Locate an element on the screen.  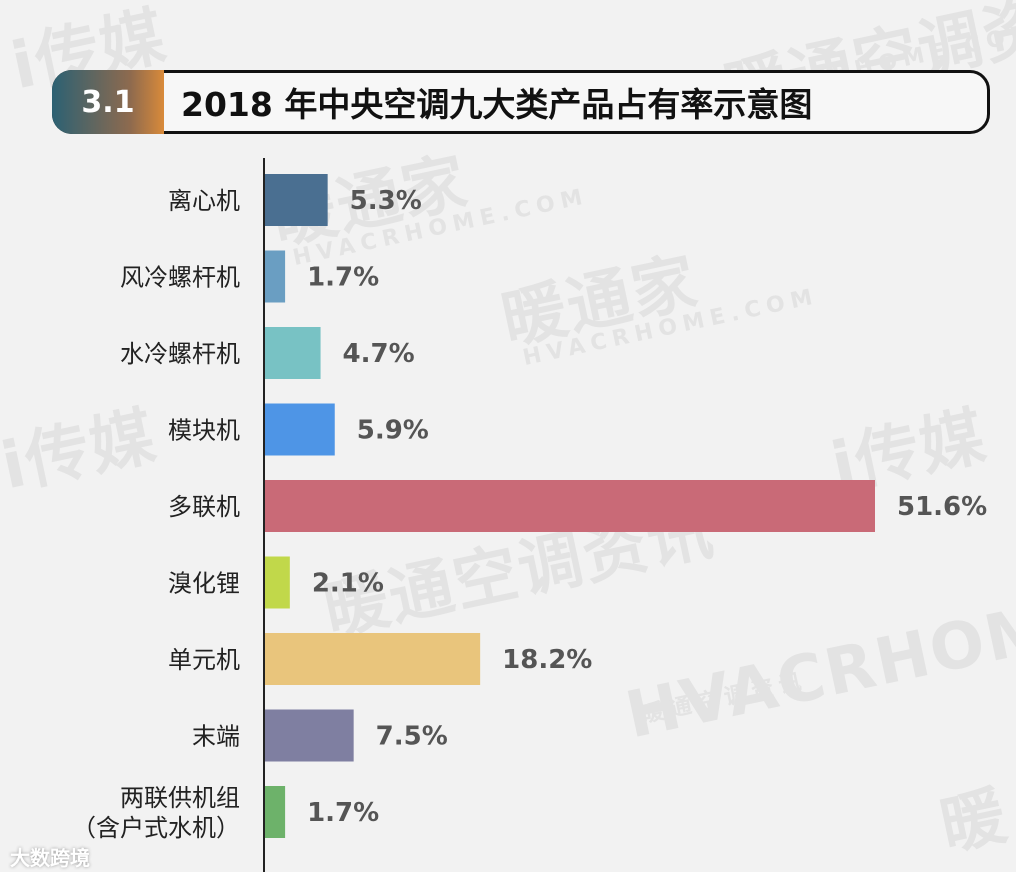
value-label-3: 5.9% is located at coordinates (393, 431).